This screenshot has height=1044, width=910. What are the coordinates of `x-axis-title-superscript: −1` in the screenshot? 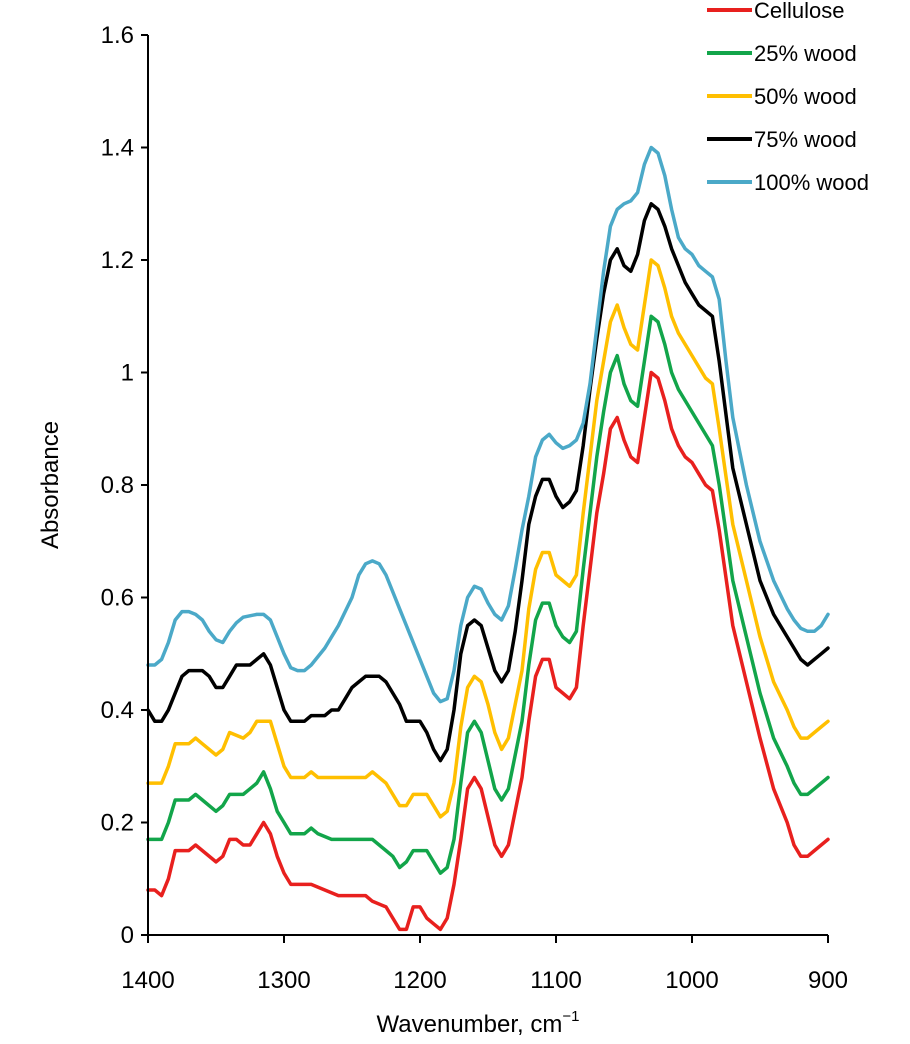 It's located at (570, 1016).